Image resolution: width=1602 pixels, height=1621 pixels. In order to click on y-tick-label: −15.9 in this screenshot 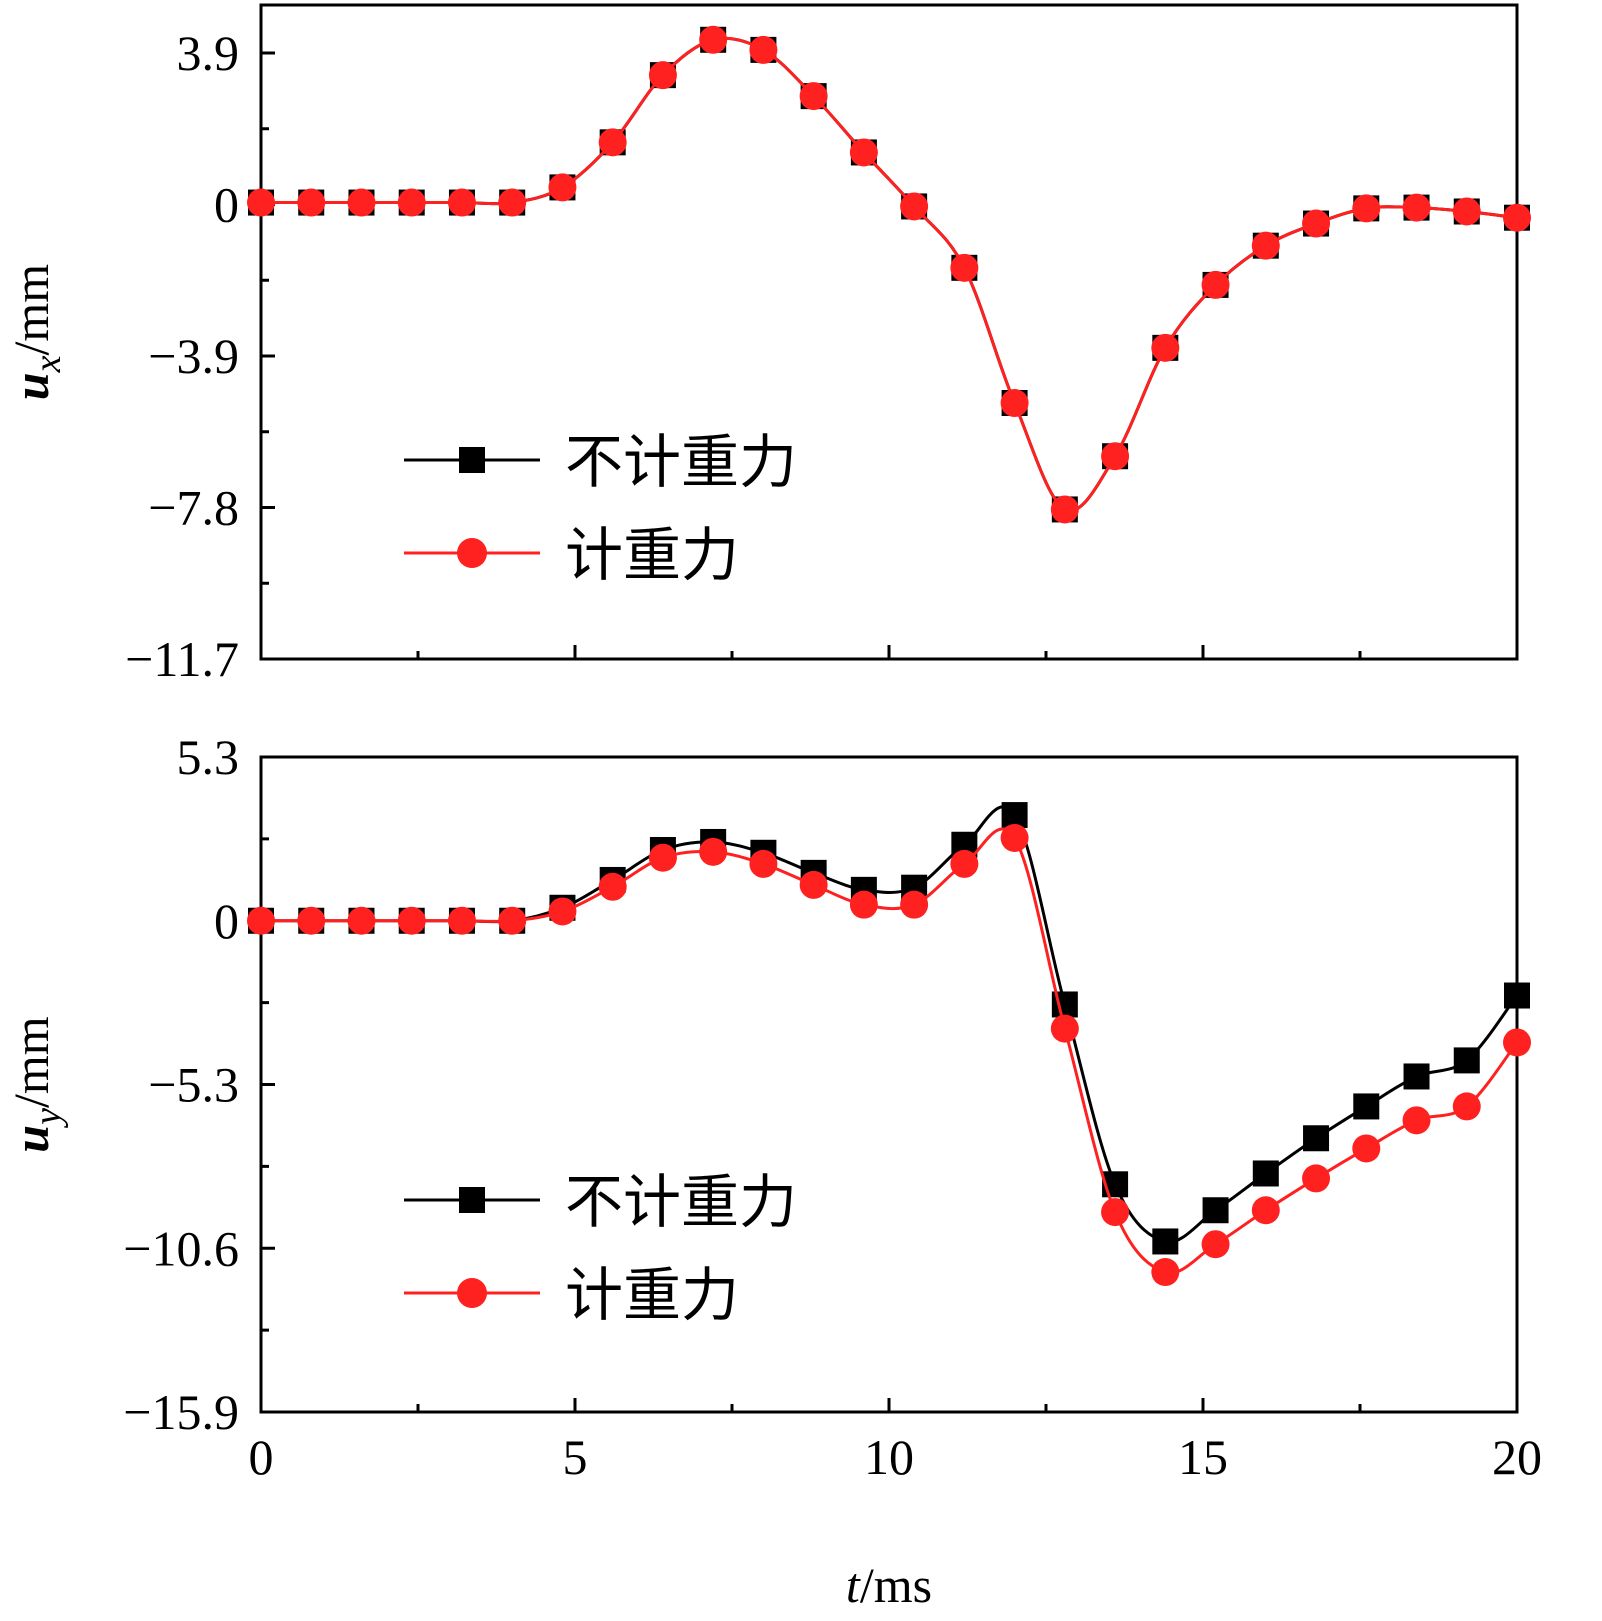, I will do `click(181, 1412)`.